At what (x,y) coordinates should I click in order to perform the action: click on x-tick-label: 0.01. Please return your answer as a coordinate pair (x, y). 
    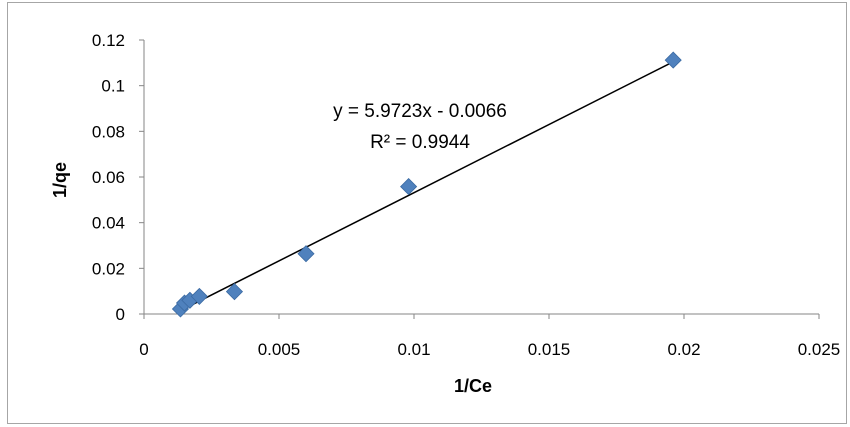
    Looking at the image, I should click on (413, 349).